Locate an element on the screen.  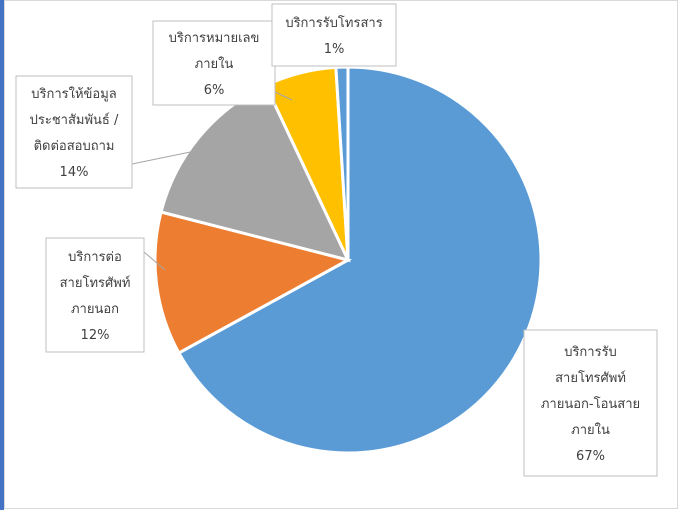
data-label-category-1: ภายนอก is located at coordinates (95, 309).